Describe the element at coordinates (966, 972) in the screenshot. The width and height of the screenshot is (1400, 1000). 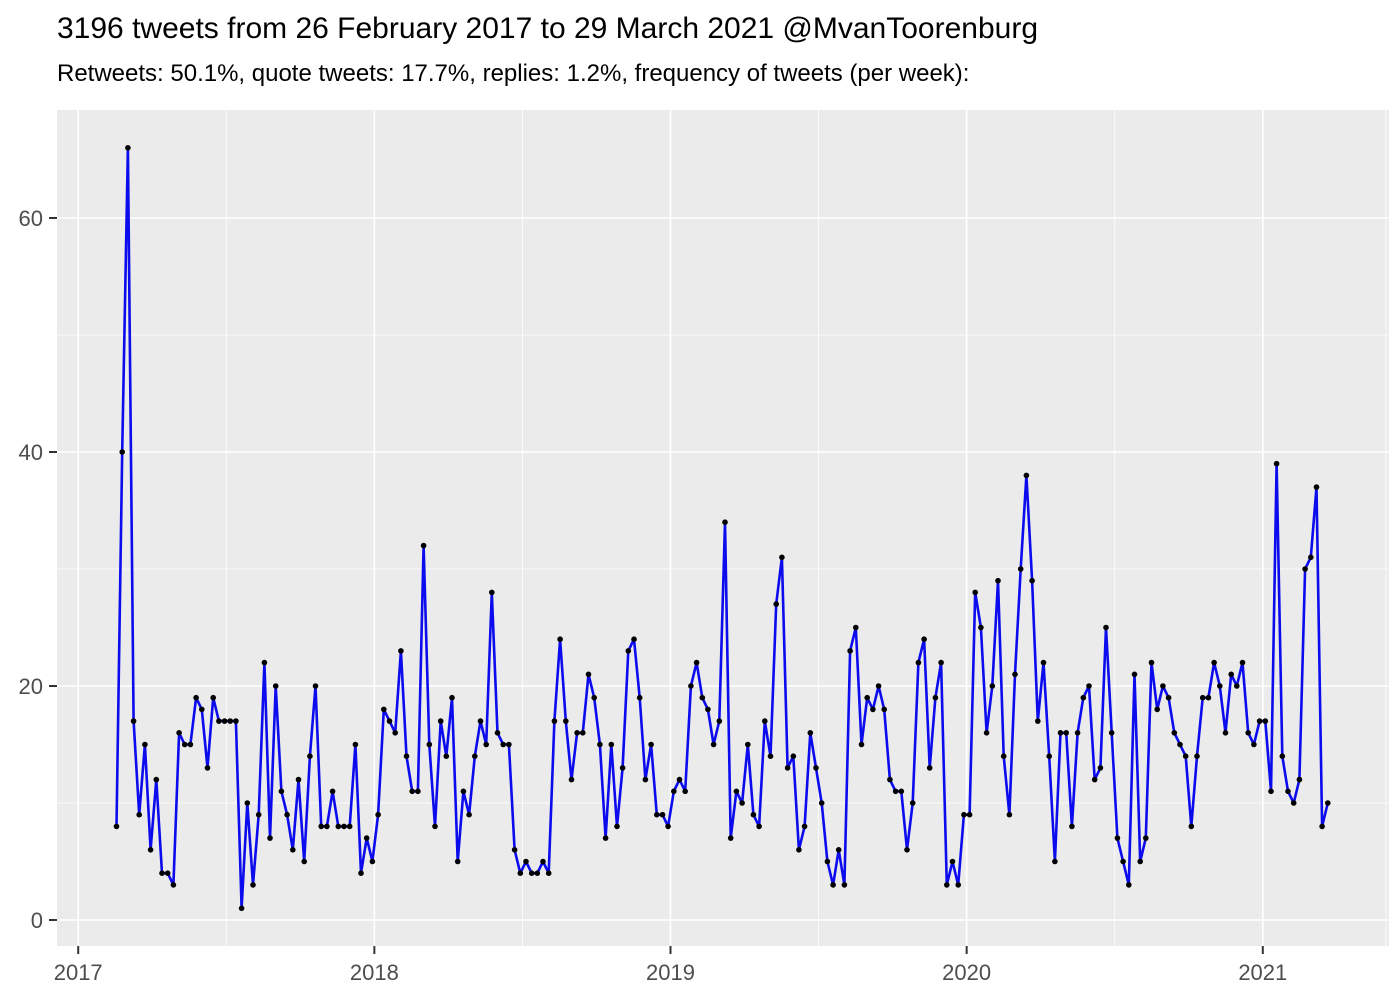
I see `x-tick-label: 2020` at that location.